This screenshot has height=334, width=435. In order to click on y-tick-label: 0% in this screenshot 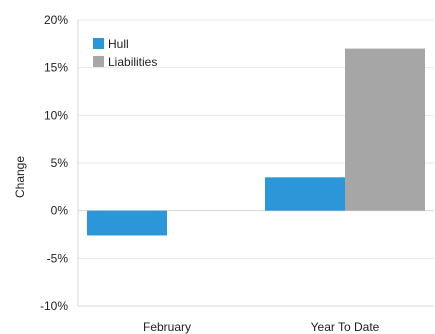, I will do `click(60, 211)`.